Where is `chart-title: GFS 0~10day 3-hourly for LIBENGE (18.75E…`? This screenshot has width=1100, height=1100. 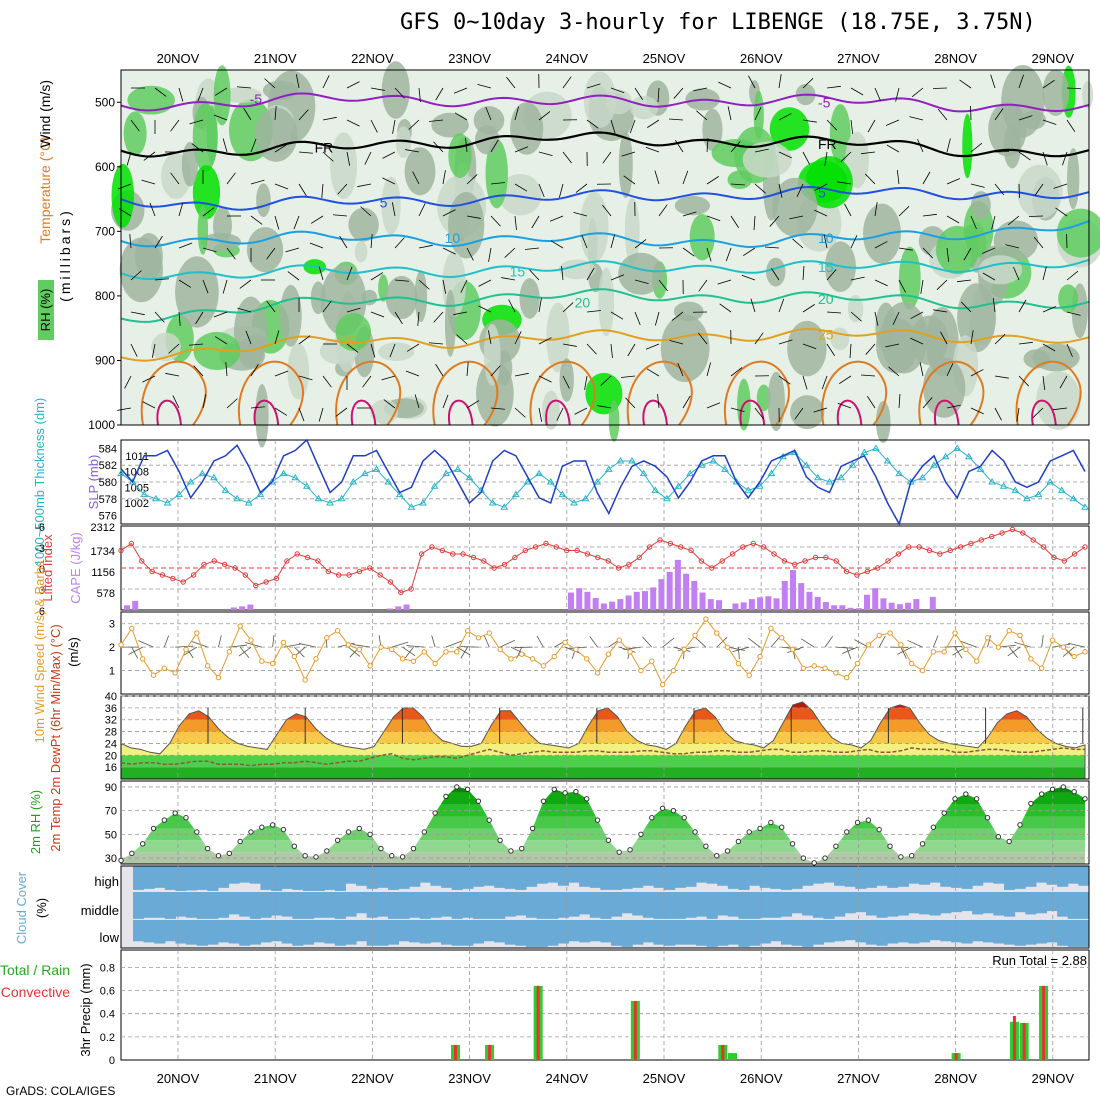 chart-title: GFS 0~10day 3-hourly for LIBENGE (18.75E… is located at coordinates (718, 22).